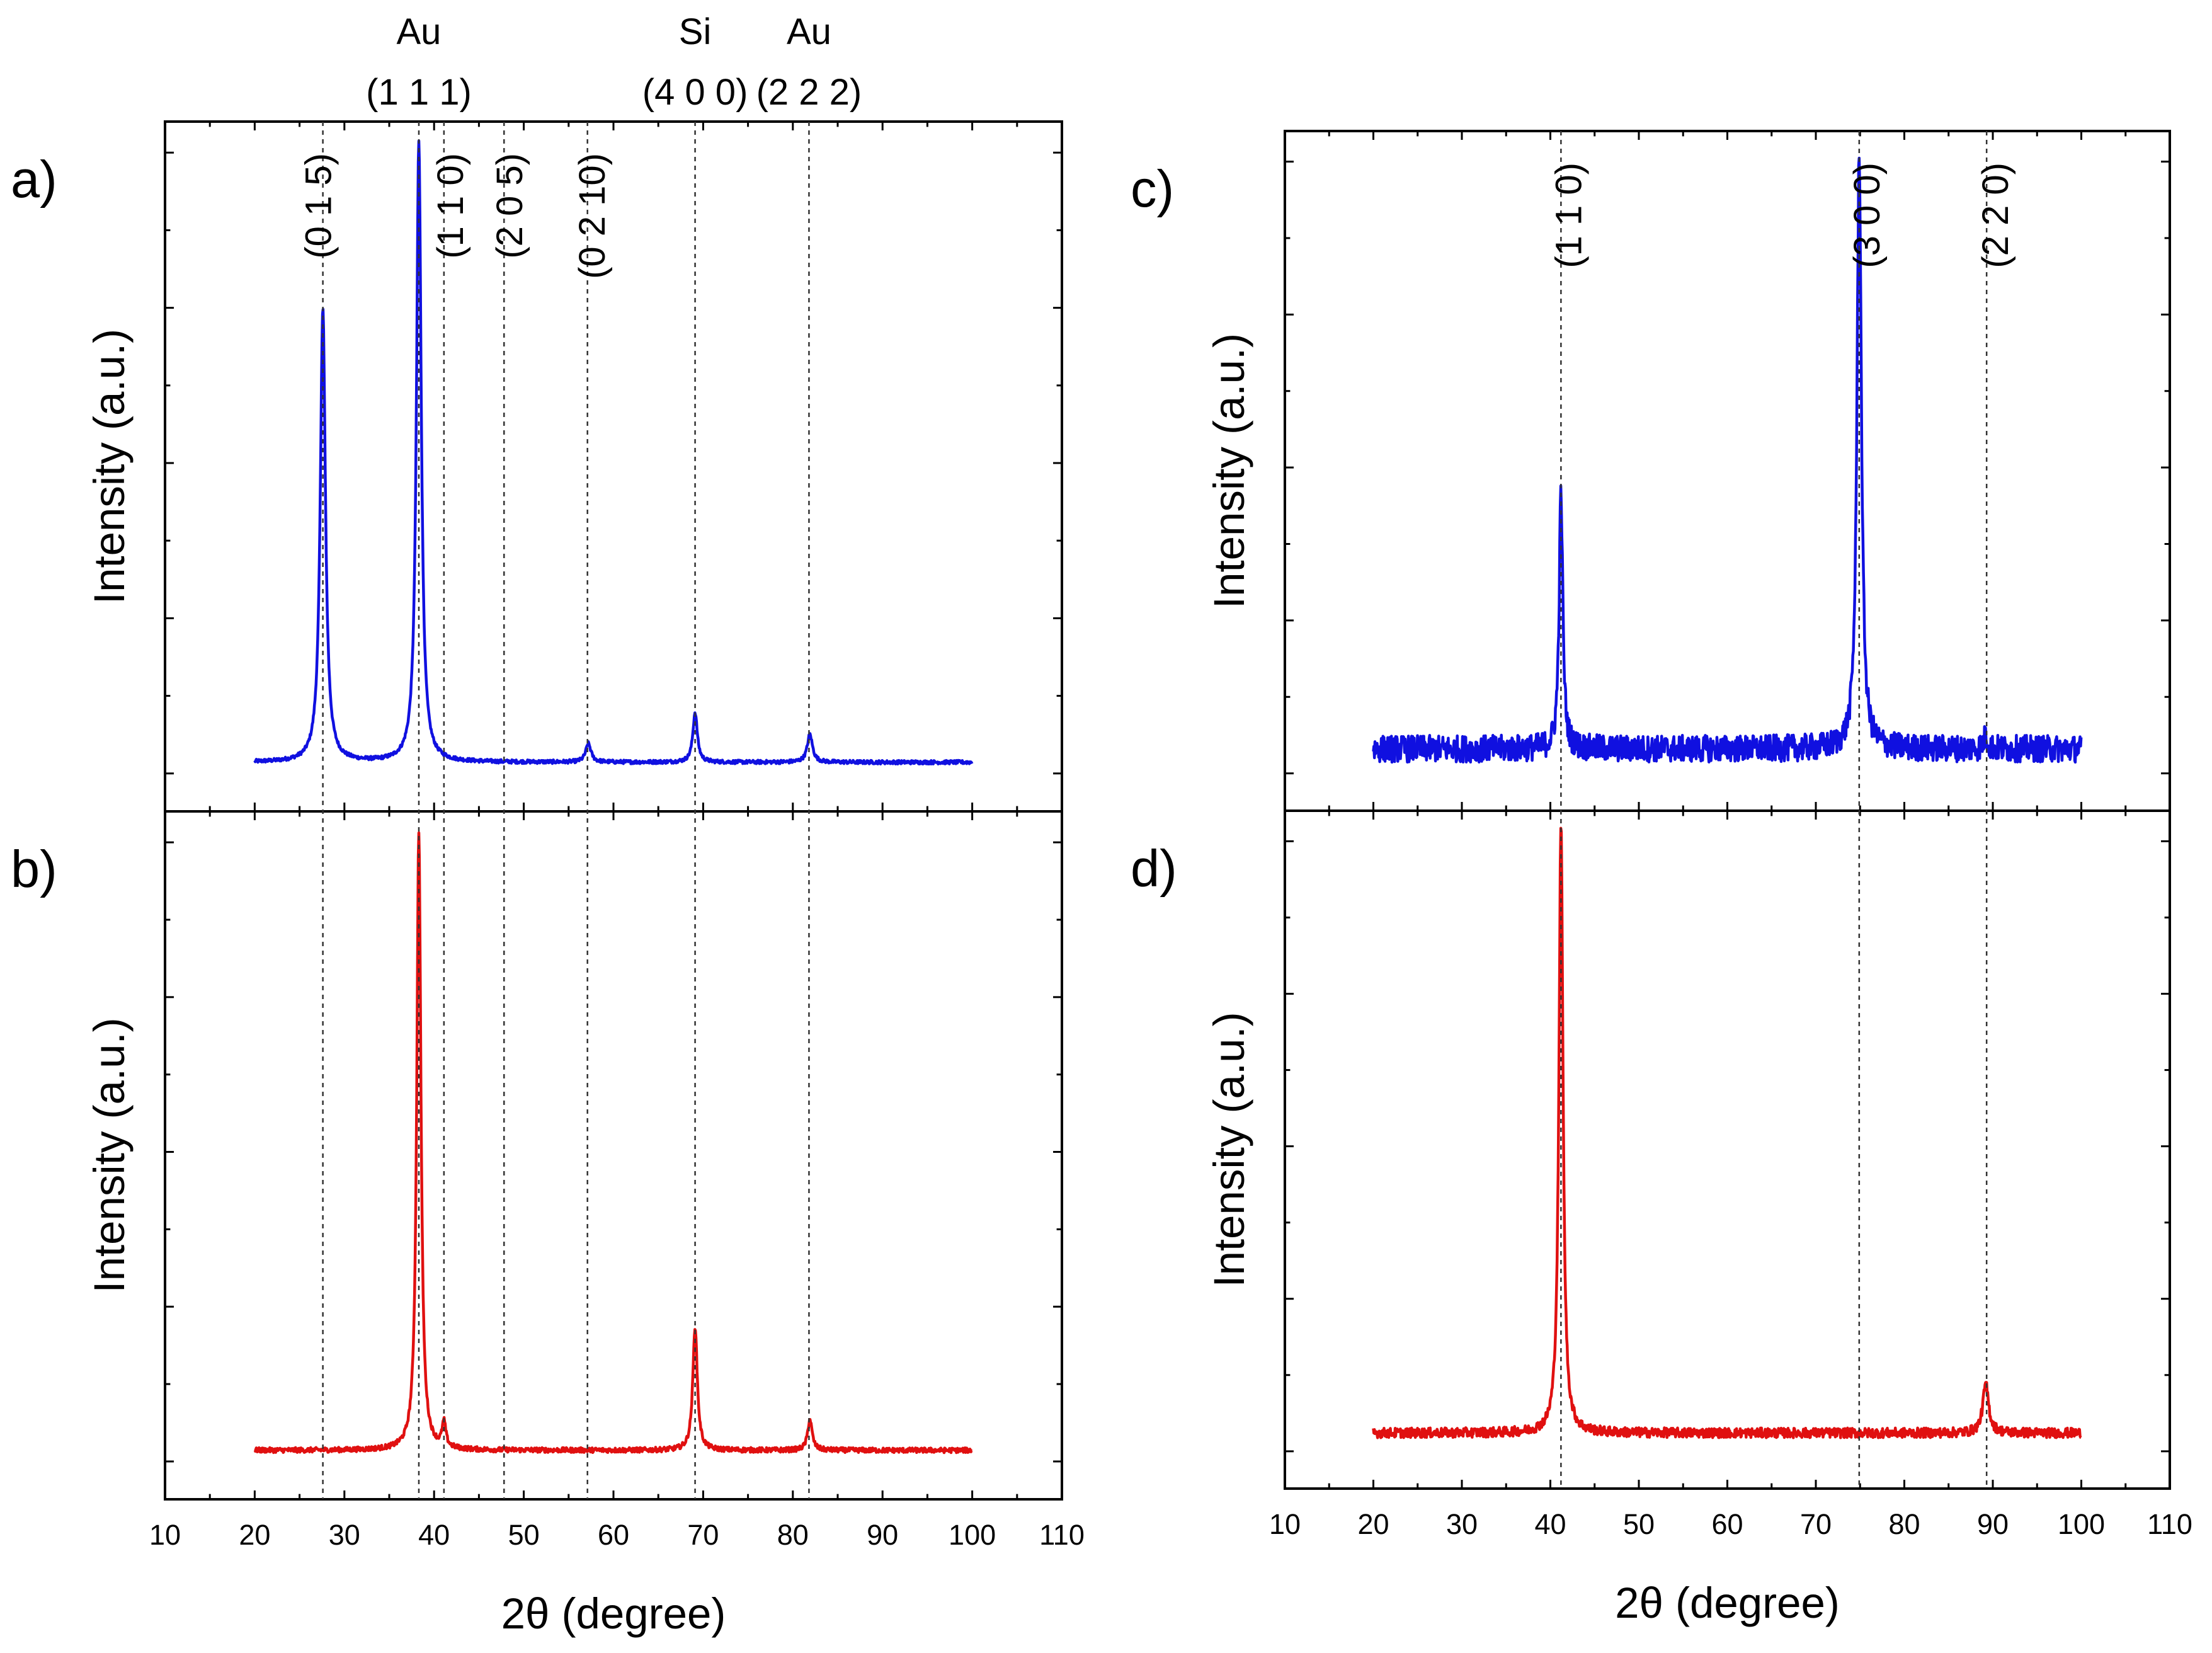 The image size is (2212, 1653). What do you see at coordinates (419, 92) in the screenshot?
I see `top-annotation-index: (1 1 1)` at bounding box center [419, 92].